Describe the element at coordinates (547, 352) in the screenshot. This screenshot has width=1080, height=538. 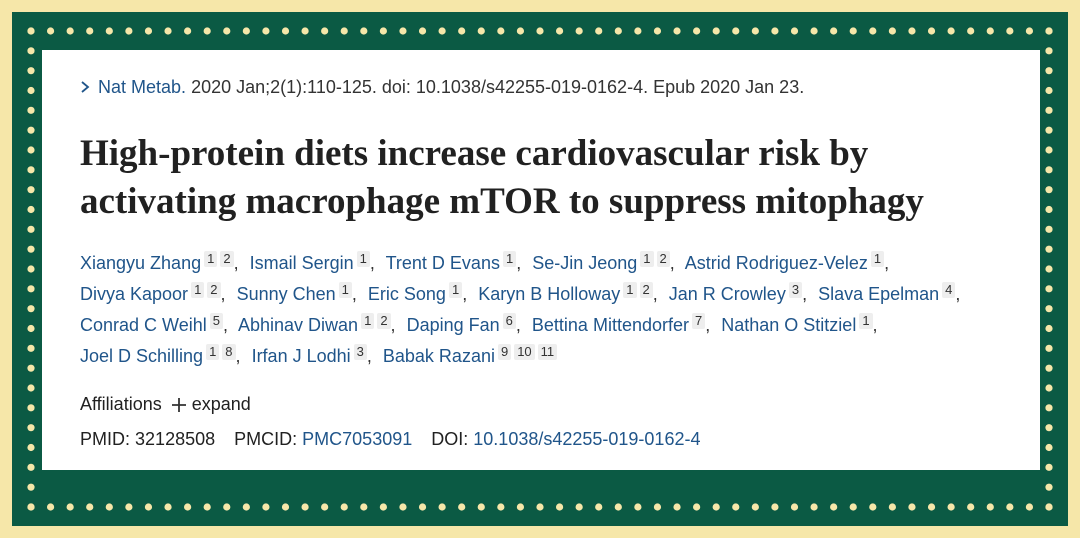
I see `affiliation-number: 11` at that location.